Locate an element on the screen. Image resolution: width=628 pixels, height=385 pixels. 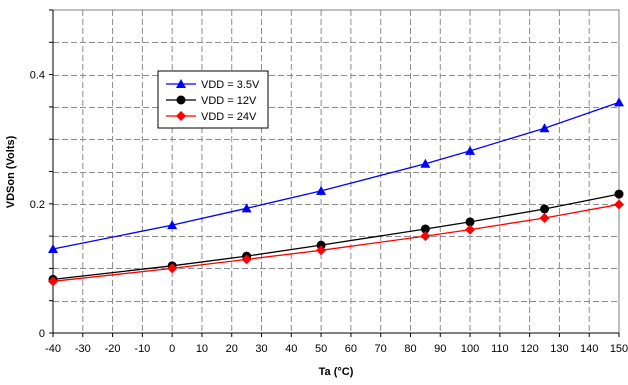
x-axis-title: Ta (°C) is located at coordinates (336, 372).